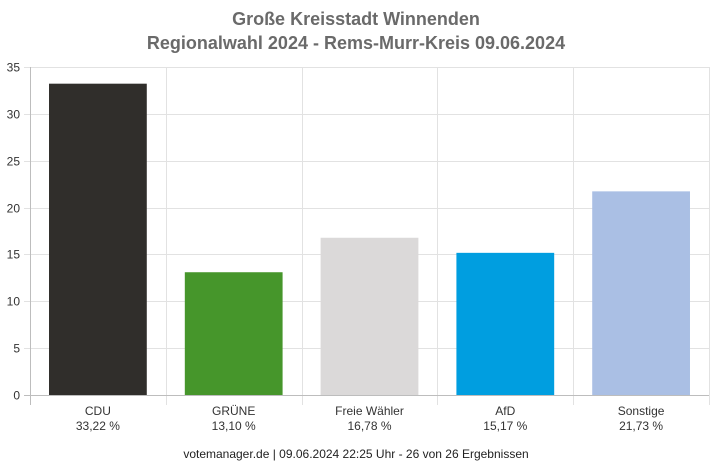 This screenshot has height=468, width=712. What do you see at coordinates (641, 426) in the screenshot?
I see `x-value-label: 21,73 %` at bounding box center [641, 426].